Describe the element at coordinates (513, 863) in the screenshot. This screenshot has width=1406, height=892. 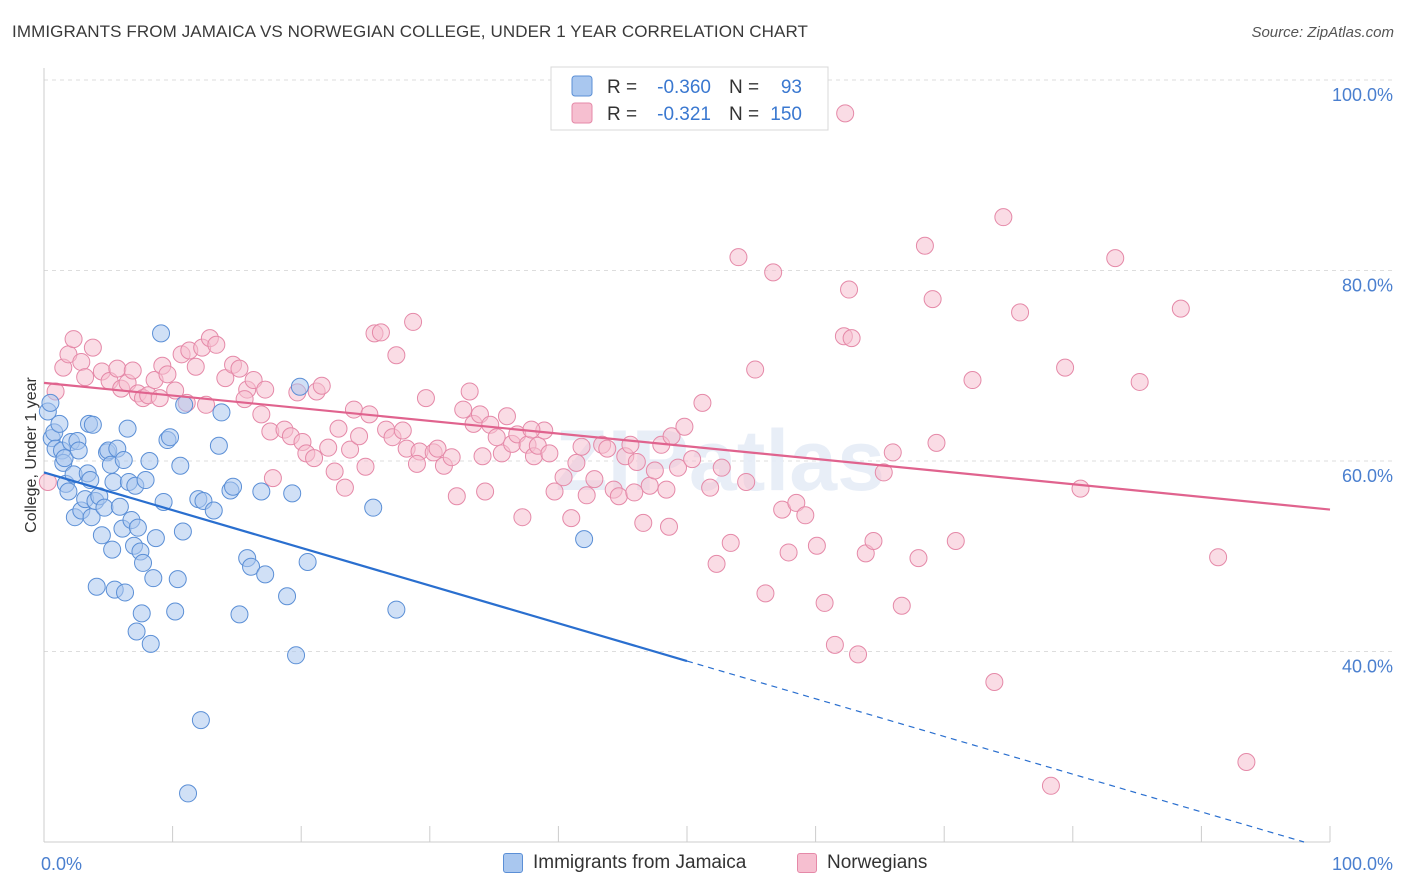
I see `legend-swatch-blue` at that location.